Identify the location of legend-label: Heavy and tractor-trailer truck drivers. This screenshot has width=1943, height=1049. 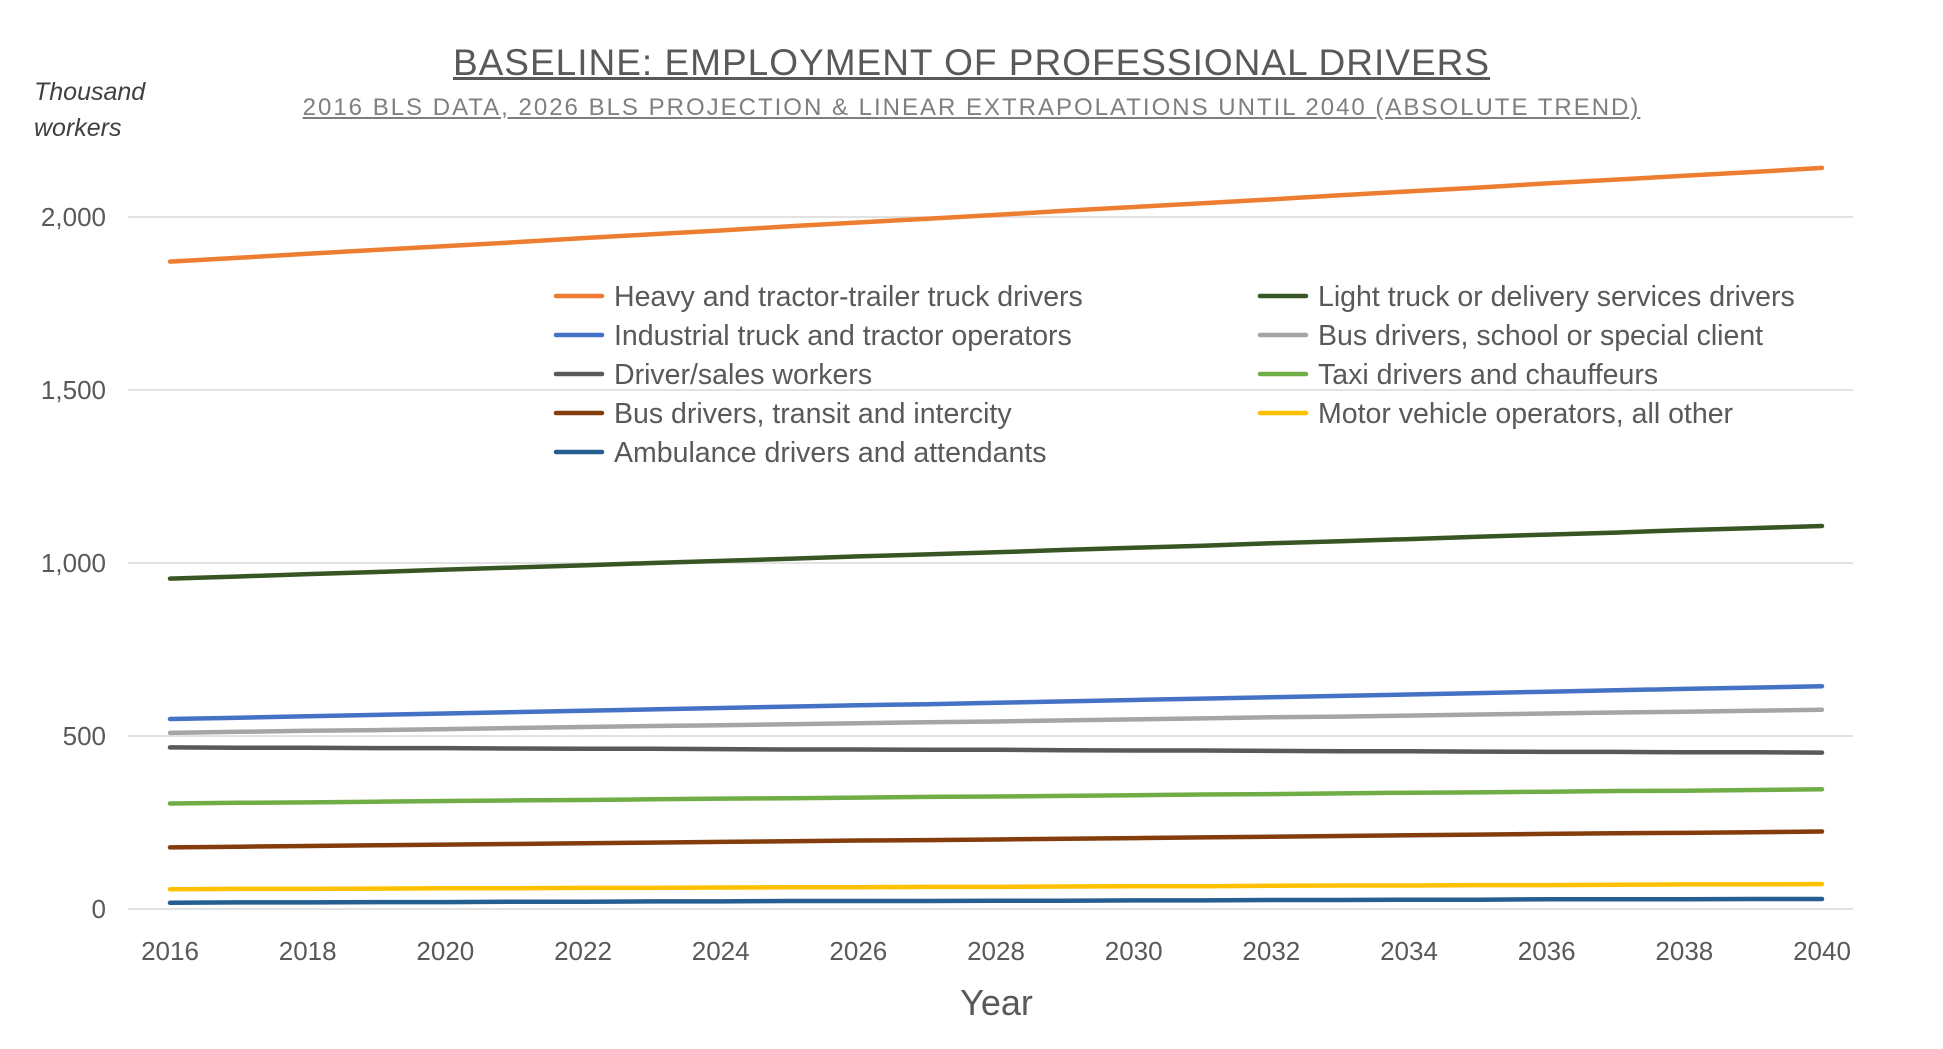
(848, 297).